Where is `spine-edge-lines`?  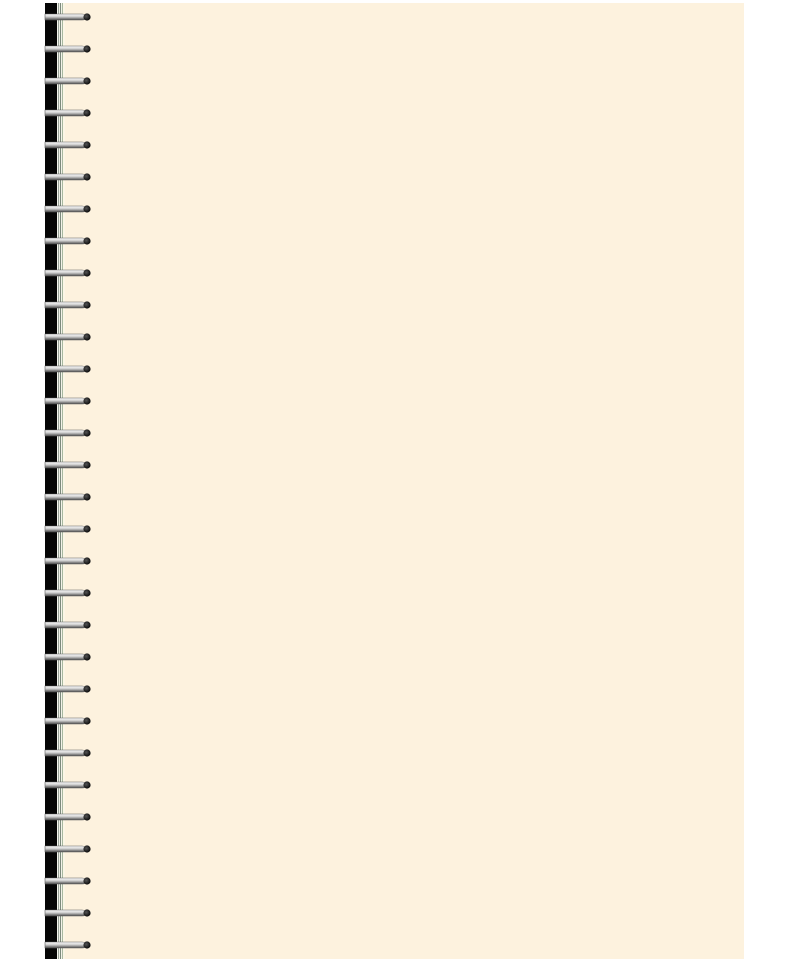 spine-edge-lines is located at coordinates (61, 481).